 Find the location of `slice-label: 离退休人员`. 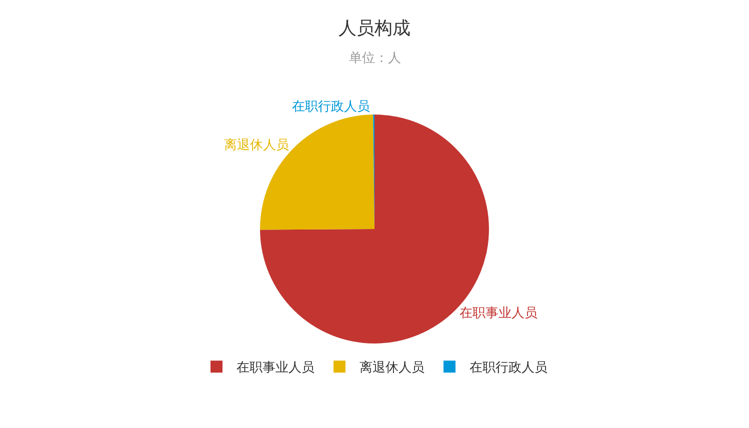

slice-label: 离退休人员 is located at coordinates (256, 144).